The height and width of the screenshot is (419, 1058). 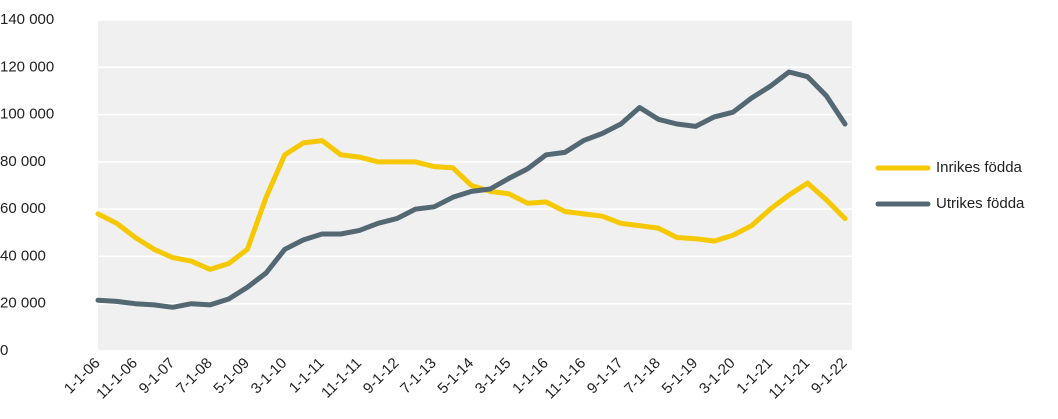 What do you see at coordinates (23, 208) in the screenshot?
I see `y-tick-label: 60 000` at bounding box center [23, 208].